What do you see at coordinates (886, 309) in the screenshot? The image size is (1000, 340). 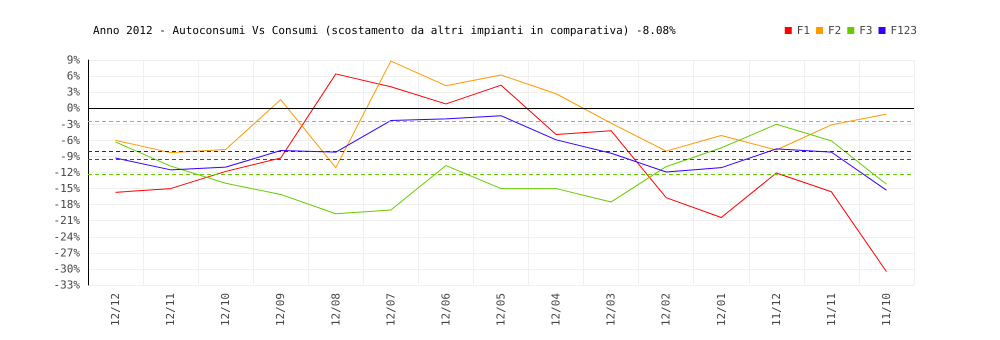 I see `x-tick-label: 11/10` at bounding box center [886, 309].